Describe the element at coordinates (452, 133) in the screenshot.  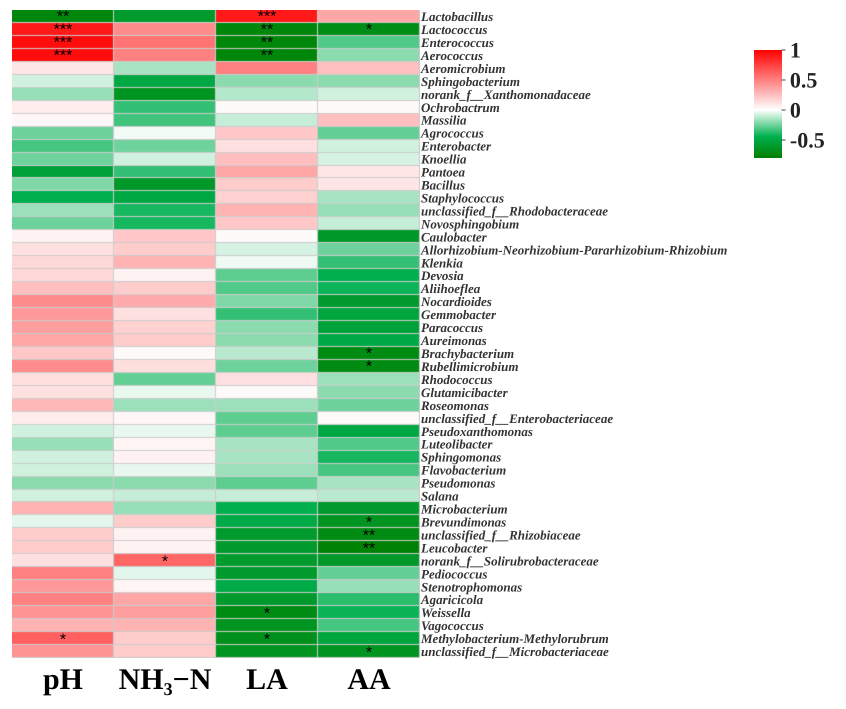
I see `y-tick-label: Agrococcus` at that location.